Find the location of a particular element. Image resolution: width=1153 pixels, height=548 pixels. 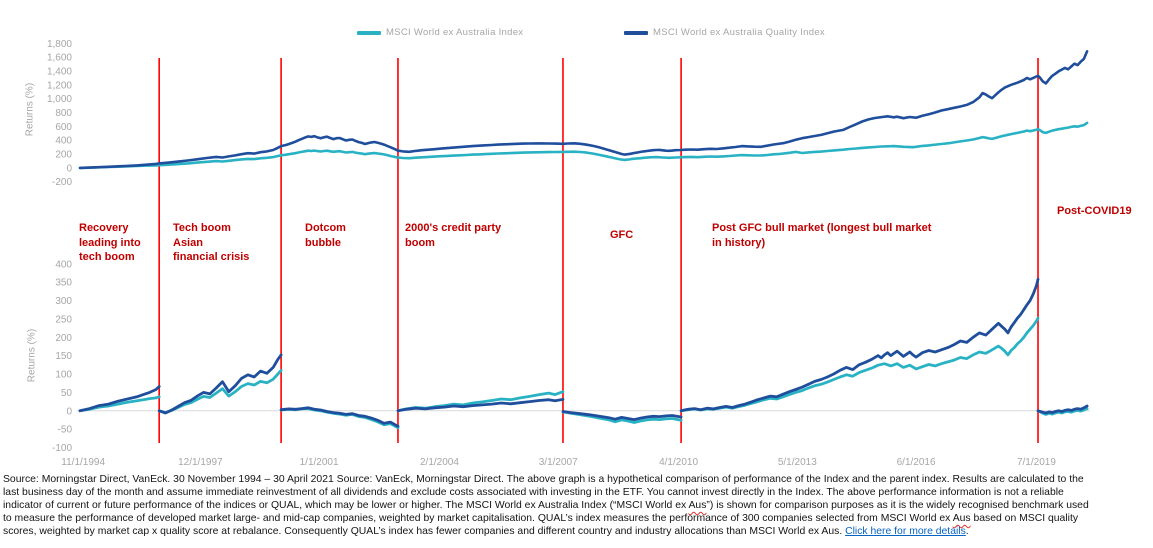

bottom-chart-y-tick-label: -100 is located at coordinates (62, 448).